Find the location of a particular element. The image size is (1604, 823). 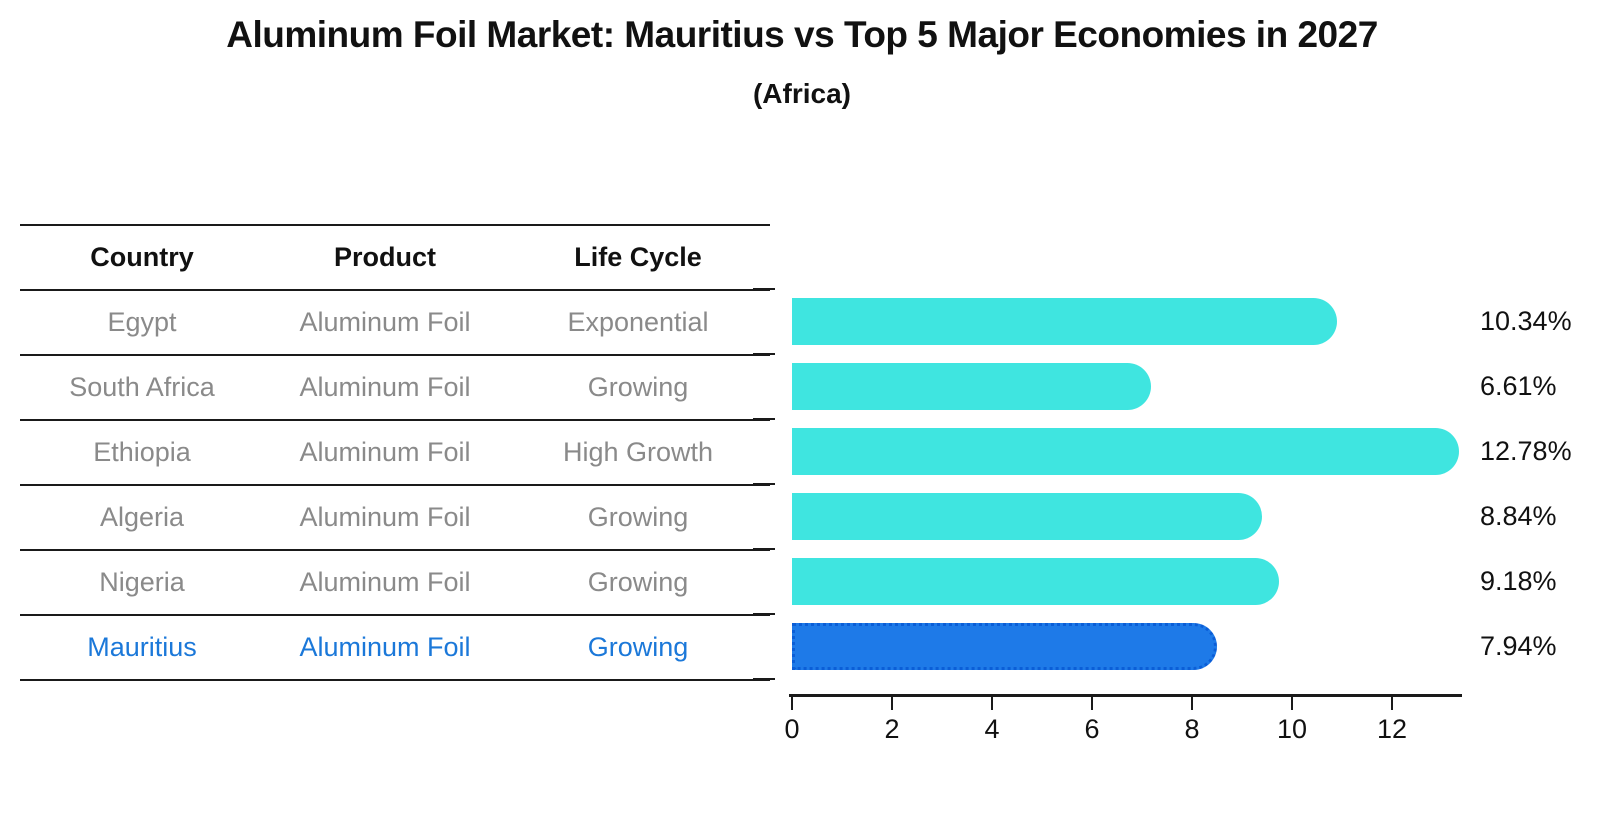

bar-value-label-south-africa: 6.61% is located at coordinates (1518, 386).